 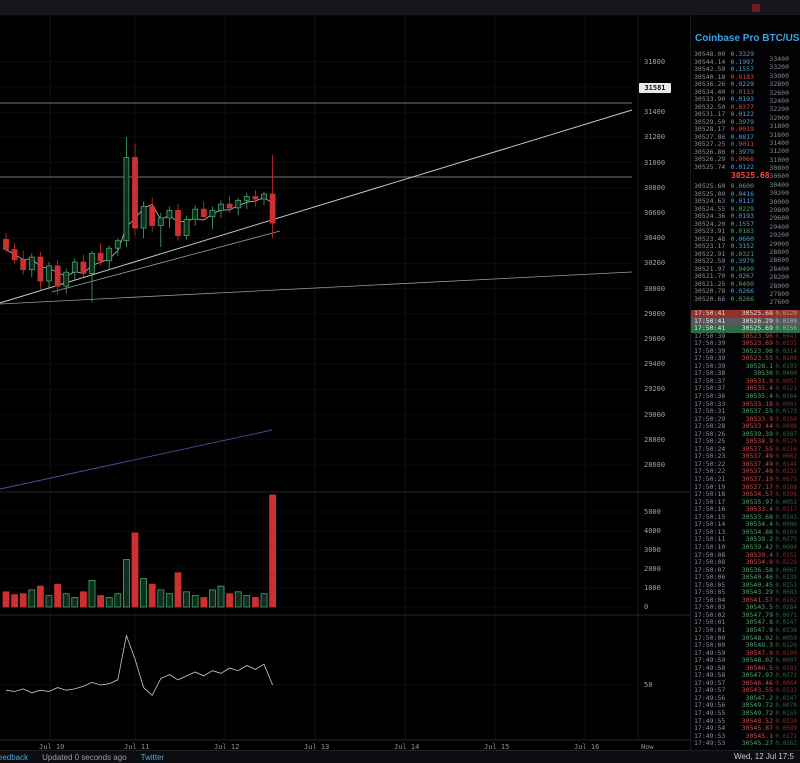 What do you see at coordinates (759, 697) in the screenshot?
I see `trade-price: 30547.2` at bounding box center [759, 697].